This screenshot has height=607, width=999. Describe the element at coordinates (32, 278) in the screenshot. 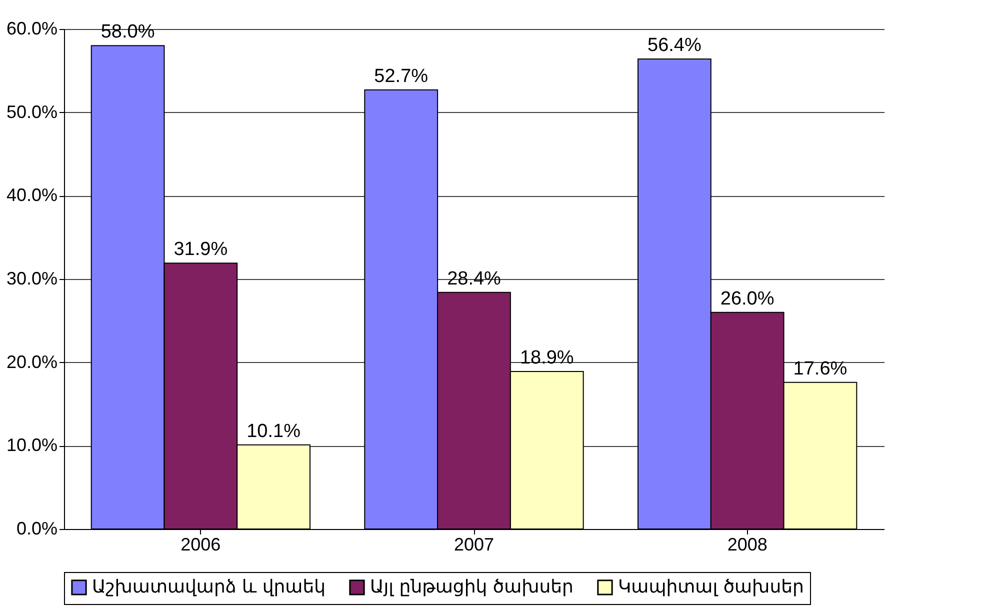

I see `y-tick-label: 30.0%` at that location.